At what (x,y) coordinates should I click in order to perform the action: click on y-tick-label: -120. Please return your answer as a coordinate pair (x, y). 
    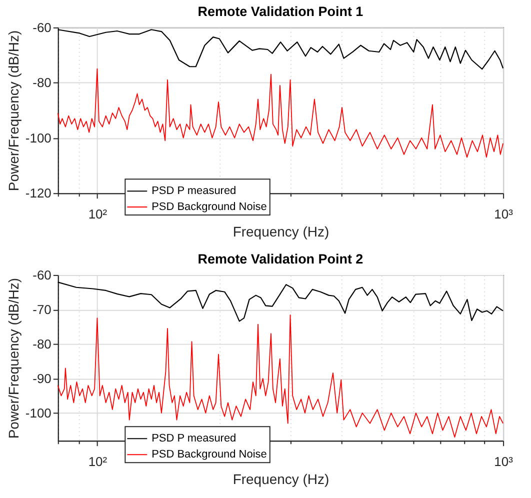
    Looking at the image, I should click on (38, 193).